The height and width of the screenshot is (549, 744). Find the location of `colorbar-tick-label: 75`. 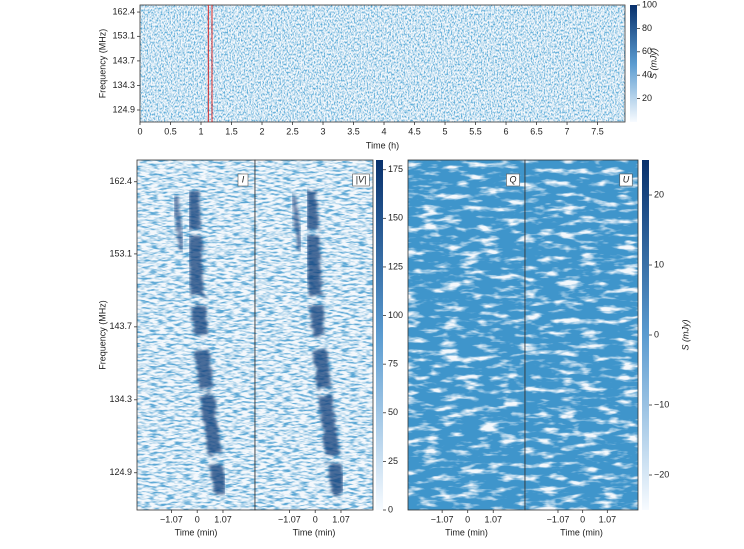

colorbar-tick-label: 75 is located at coordinates (393, 364).